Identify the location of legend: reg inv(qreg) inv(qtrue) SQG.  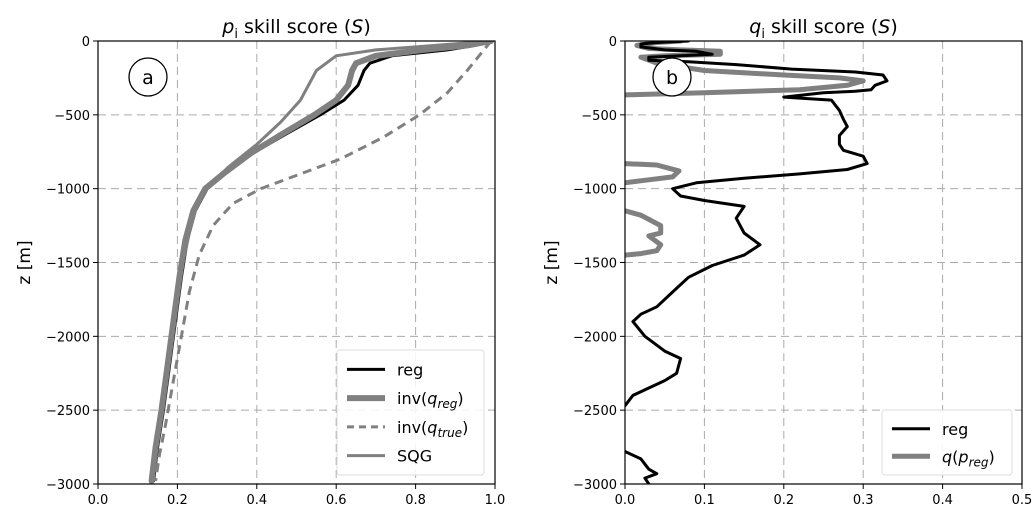
(410, 412).